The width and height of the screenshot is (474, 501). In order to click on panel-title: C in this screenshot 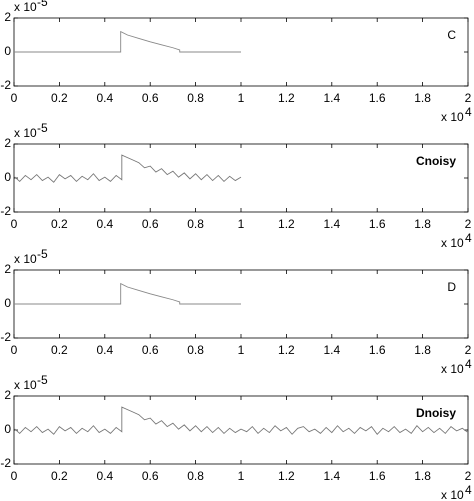, I will do `click(451, 35)`.